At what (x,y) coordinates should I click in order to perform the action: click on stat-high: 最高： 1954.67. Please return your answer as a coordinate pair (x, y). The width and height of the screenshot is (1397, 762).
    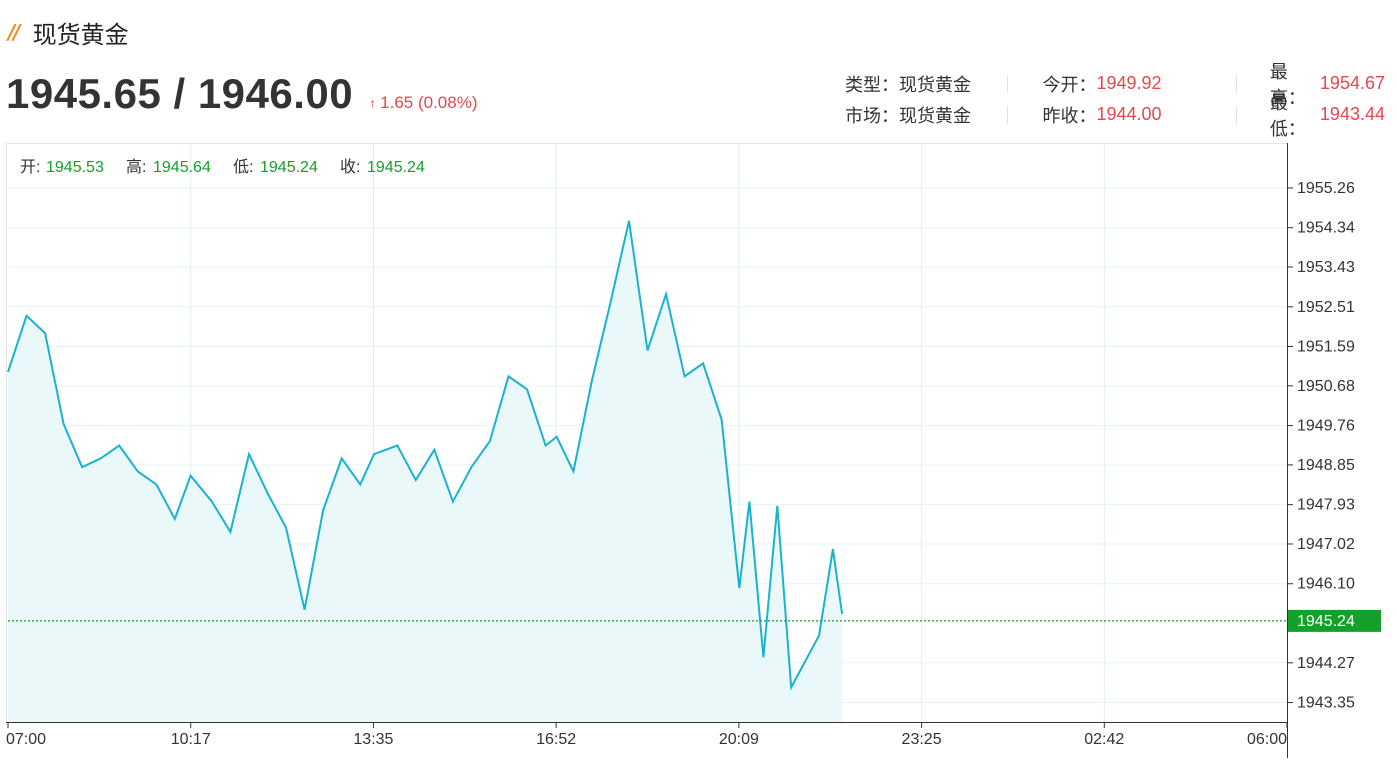
    Looking at the image, I should click on (1311, 84).